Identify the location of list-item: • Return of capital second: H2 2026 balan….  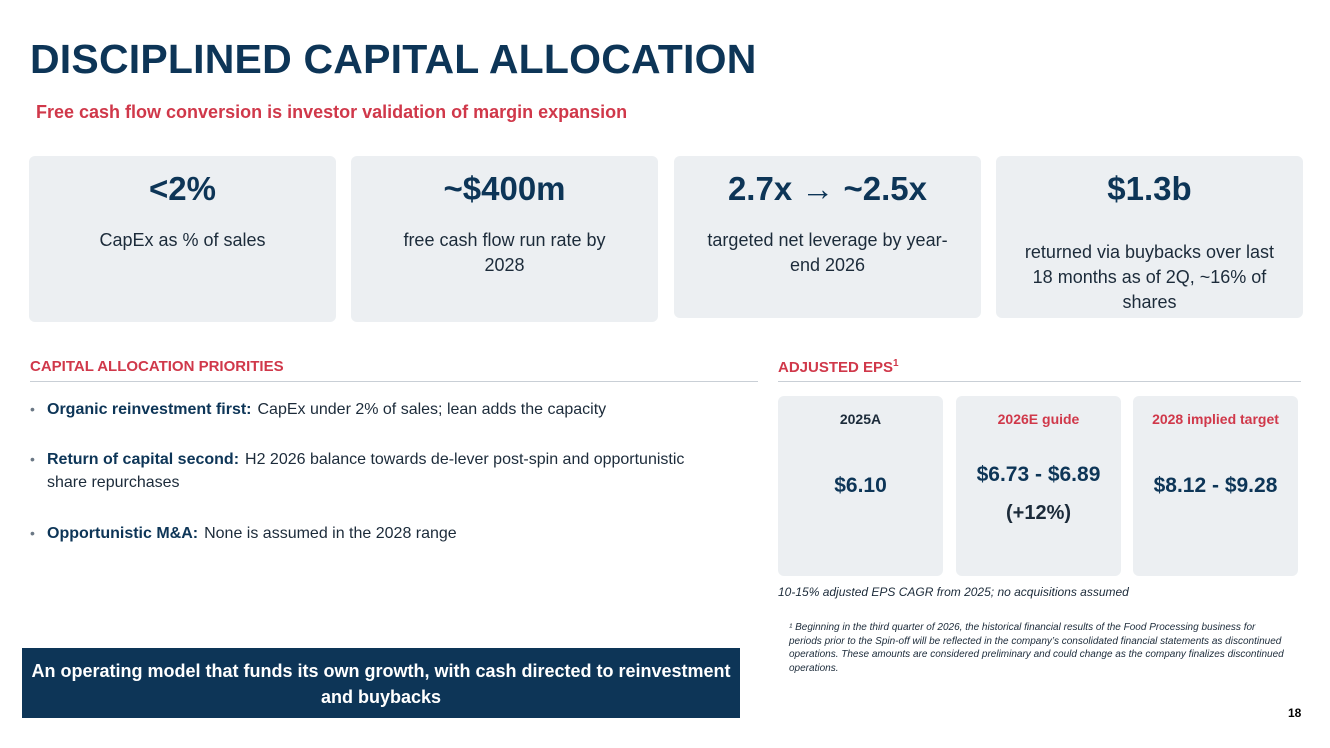
(375, 471).